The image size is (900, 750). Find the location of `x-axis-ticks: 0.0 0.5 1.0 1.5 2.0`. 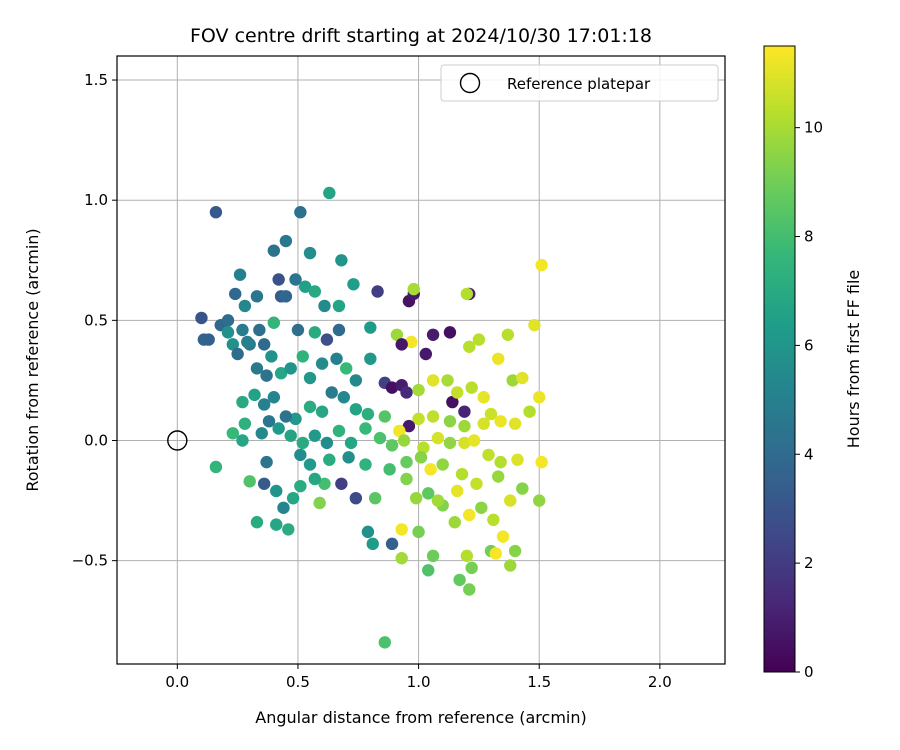

x-axis-ticks: 0.0 0.5 1.0 1.5 2.0 is located at coordinates (418, 677).